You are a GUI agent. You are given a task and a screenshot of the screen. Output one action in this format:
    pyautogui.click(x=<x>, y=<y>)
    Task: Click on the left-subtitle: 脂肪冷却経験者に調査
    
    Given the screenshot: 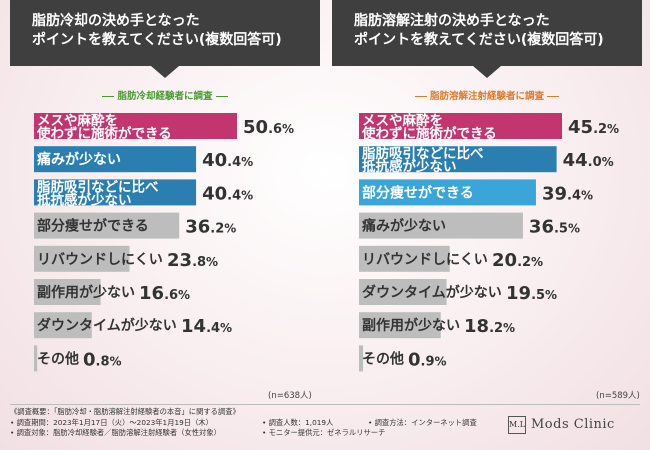 What is the action you would take?
    pyautogui.click(x=165, y=95)
    